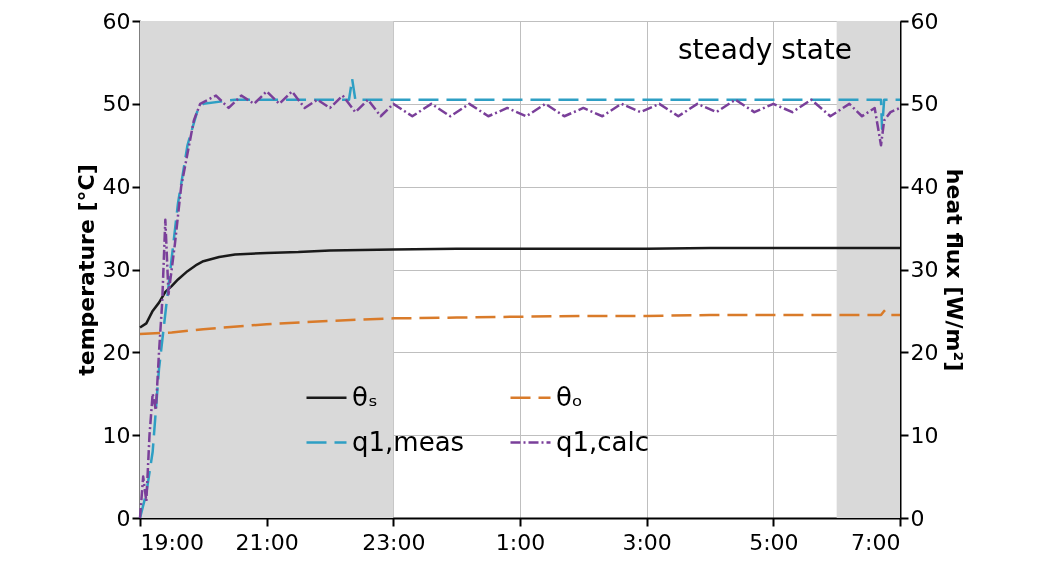 The height and width of the screenshot is (583, 1043). Describe the element at coordinates (520, 542) in the screenshot. I see `x-tick-label: 1:00` at that location.